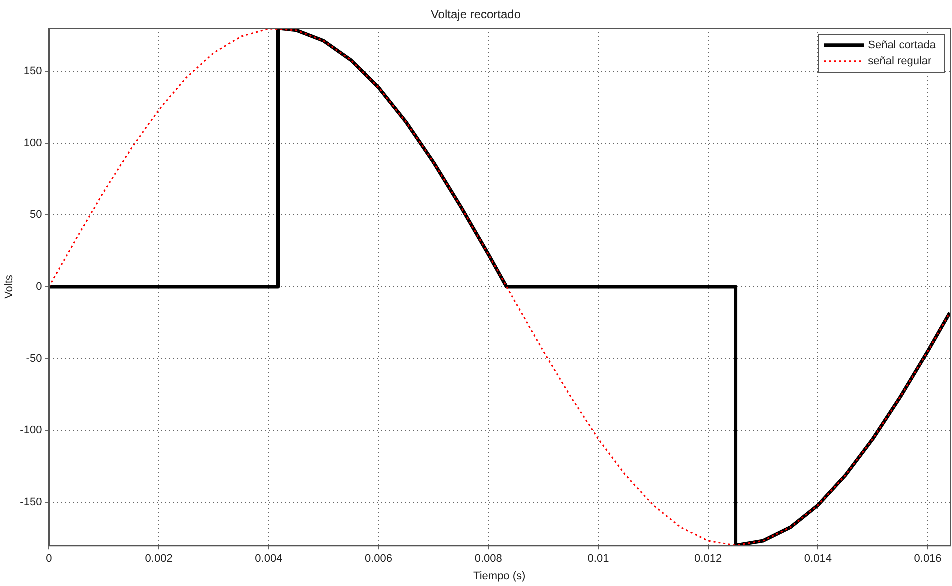 The image size is (952, 586). Describe the element at coordinates (49, 559) in the screenshot. I see `x-tick-label: 0` at that location.